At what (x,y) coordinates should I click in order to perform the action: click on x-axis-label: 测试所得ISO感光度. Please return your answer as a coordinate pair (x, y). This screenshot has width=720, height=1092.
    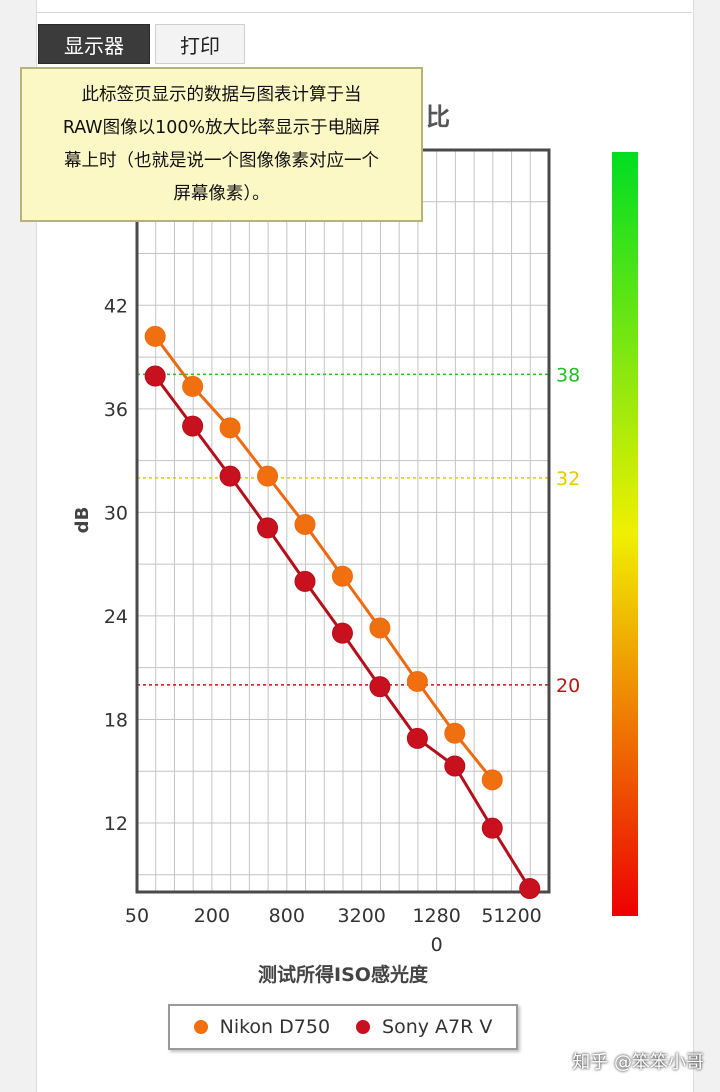
    Looking at the image, I should click on (343, 974).